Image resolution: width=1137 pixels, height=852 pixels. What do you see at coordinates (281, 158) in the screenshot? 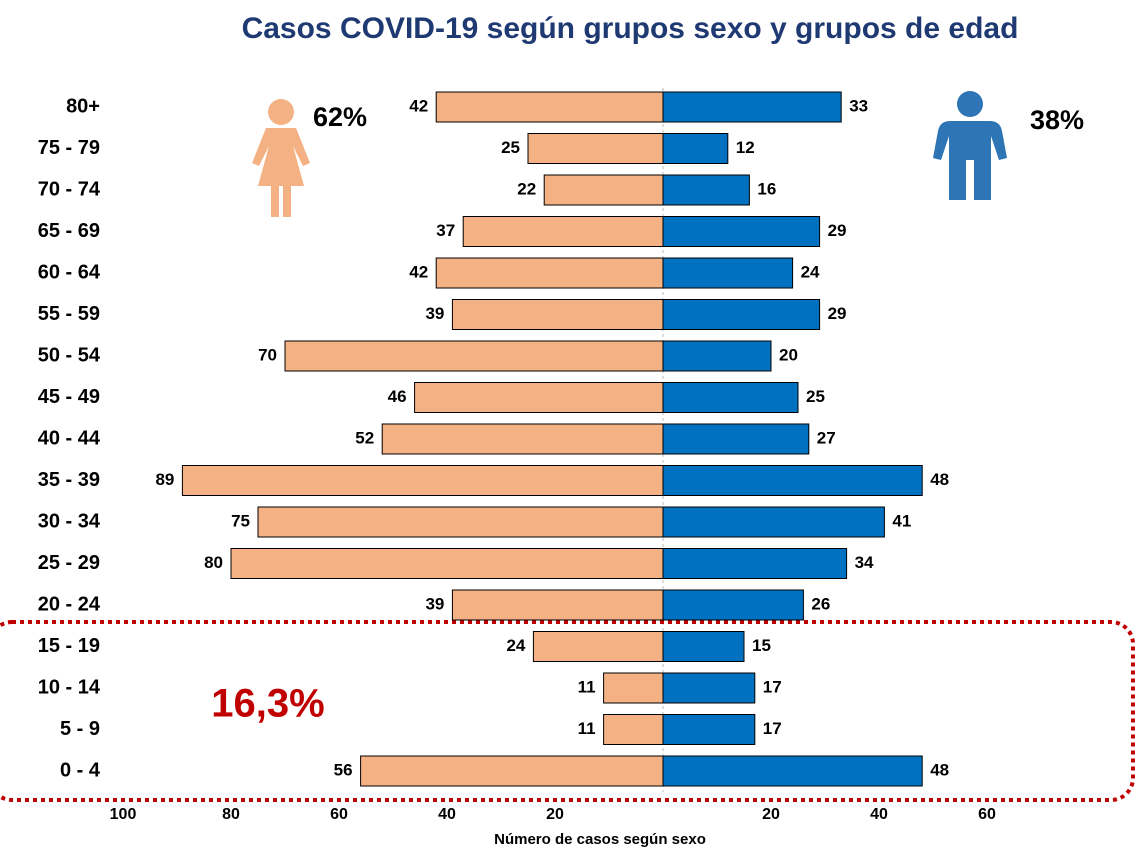
I see `female-icon` at bounding box center [281, 158].